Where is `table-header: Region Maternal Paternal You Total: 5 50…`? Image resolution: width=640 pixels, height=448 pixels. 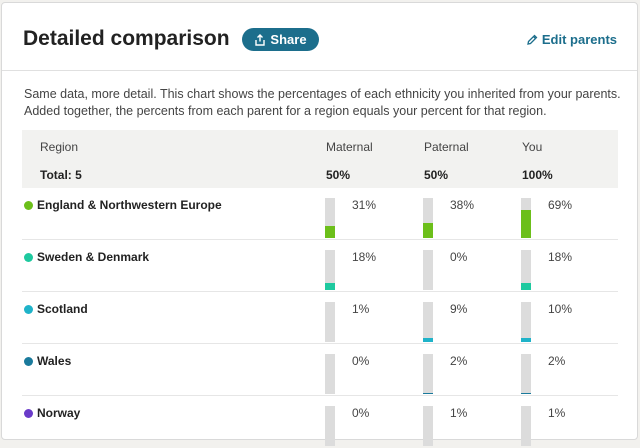 table-header: Region Maternal Paternal You Total: 5 50… is located at coordinates (320, 159).